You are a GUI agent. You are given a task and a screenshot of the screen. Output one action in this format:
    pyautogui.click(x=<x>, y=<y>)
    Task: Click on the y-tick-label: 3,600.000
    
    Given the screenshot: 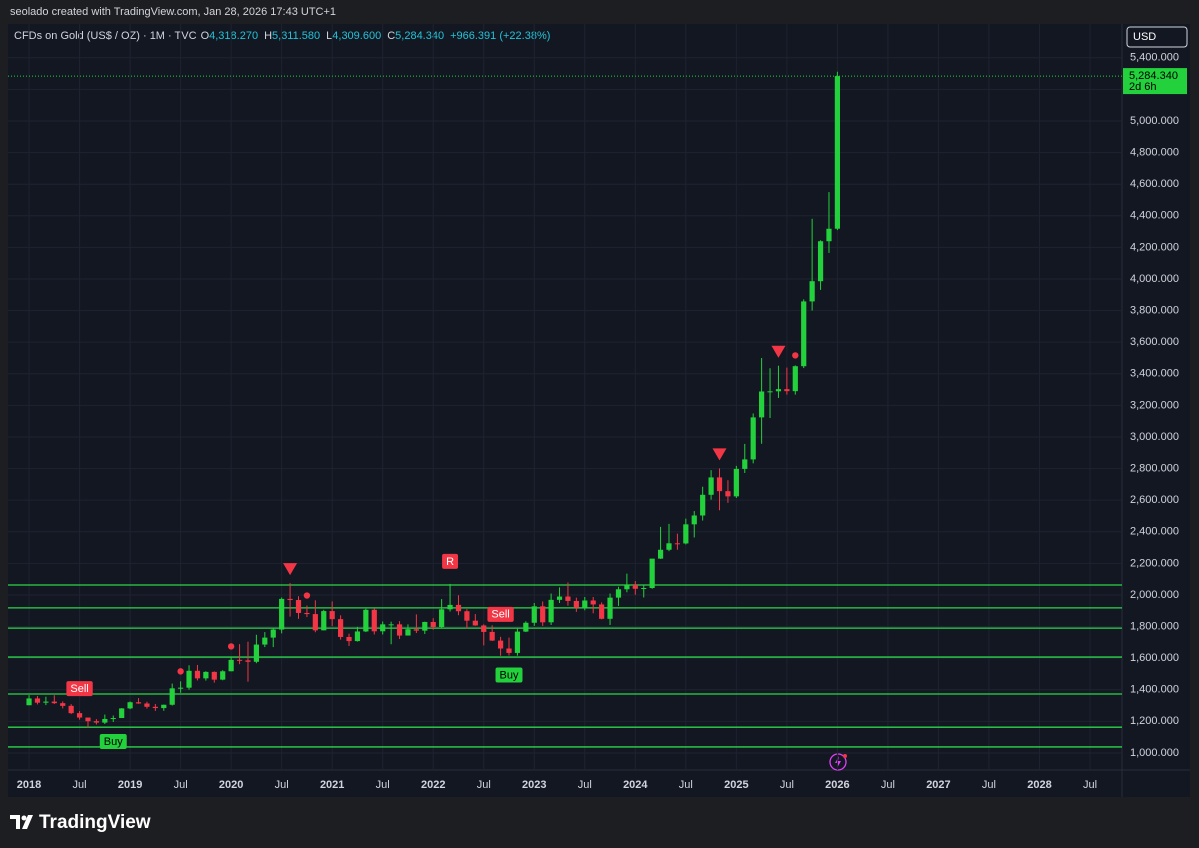 What is the action you would take?
    pyautogui.click(x=1154, y=342)
    